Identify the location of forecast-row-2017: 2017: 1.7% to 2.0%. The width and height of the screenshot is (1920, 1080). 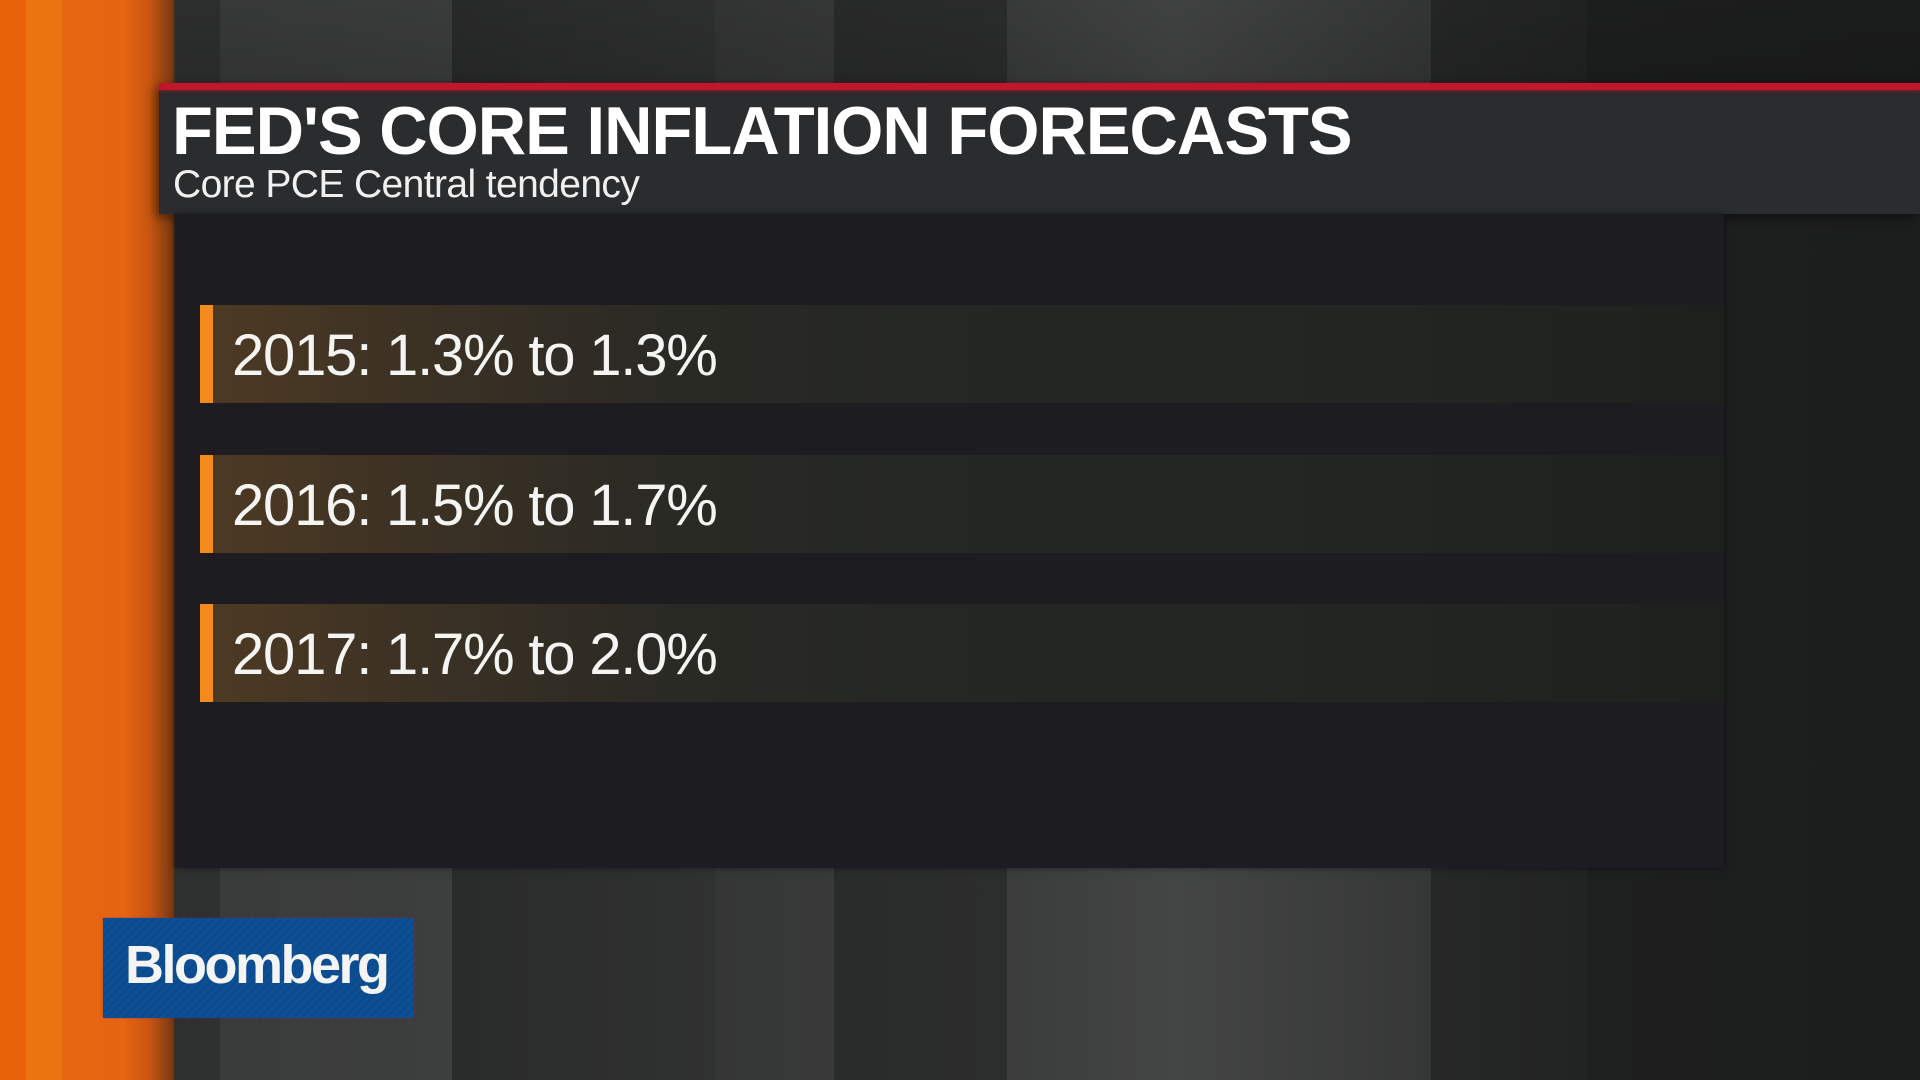
(962, 653).